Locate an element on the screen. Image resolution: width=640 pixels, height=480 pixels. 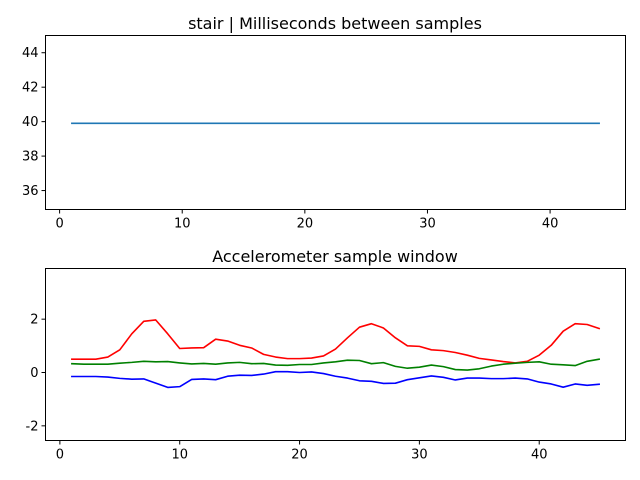
y-tick-label: -2 is located at coordinates (32, 426).